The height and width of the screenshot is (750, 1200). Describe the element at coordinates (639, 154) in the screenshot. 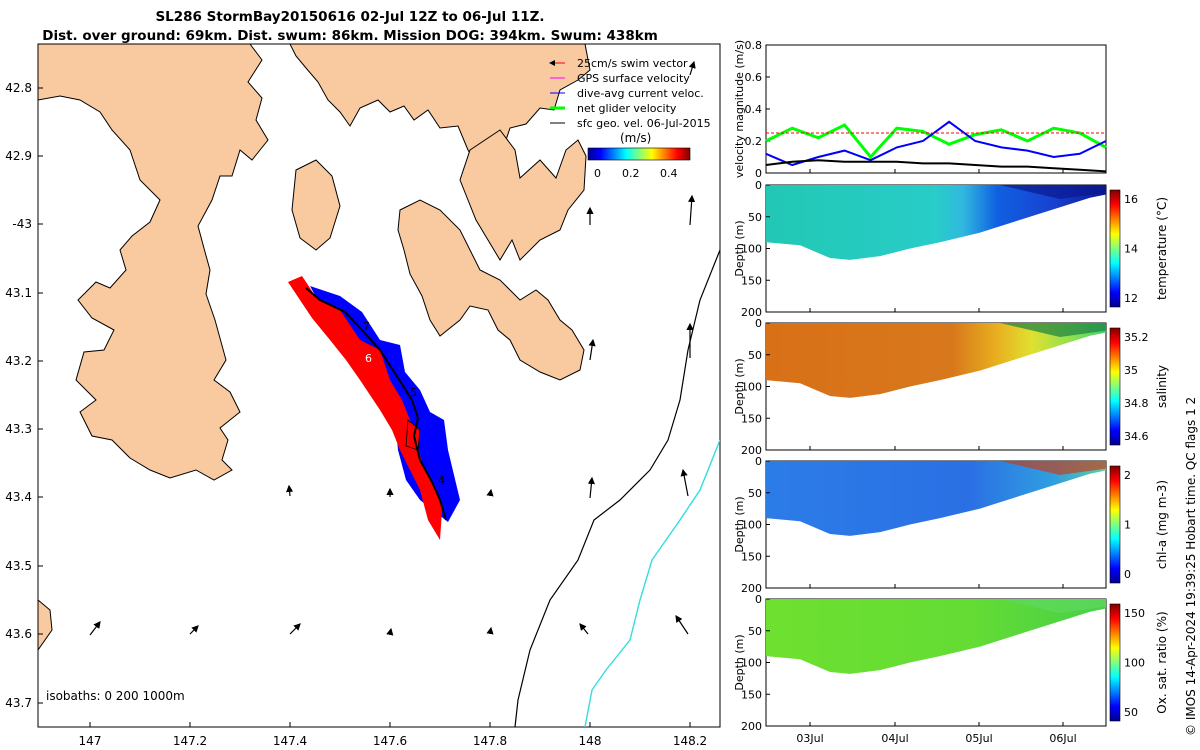

I see `map-colorbar` at that location.